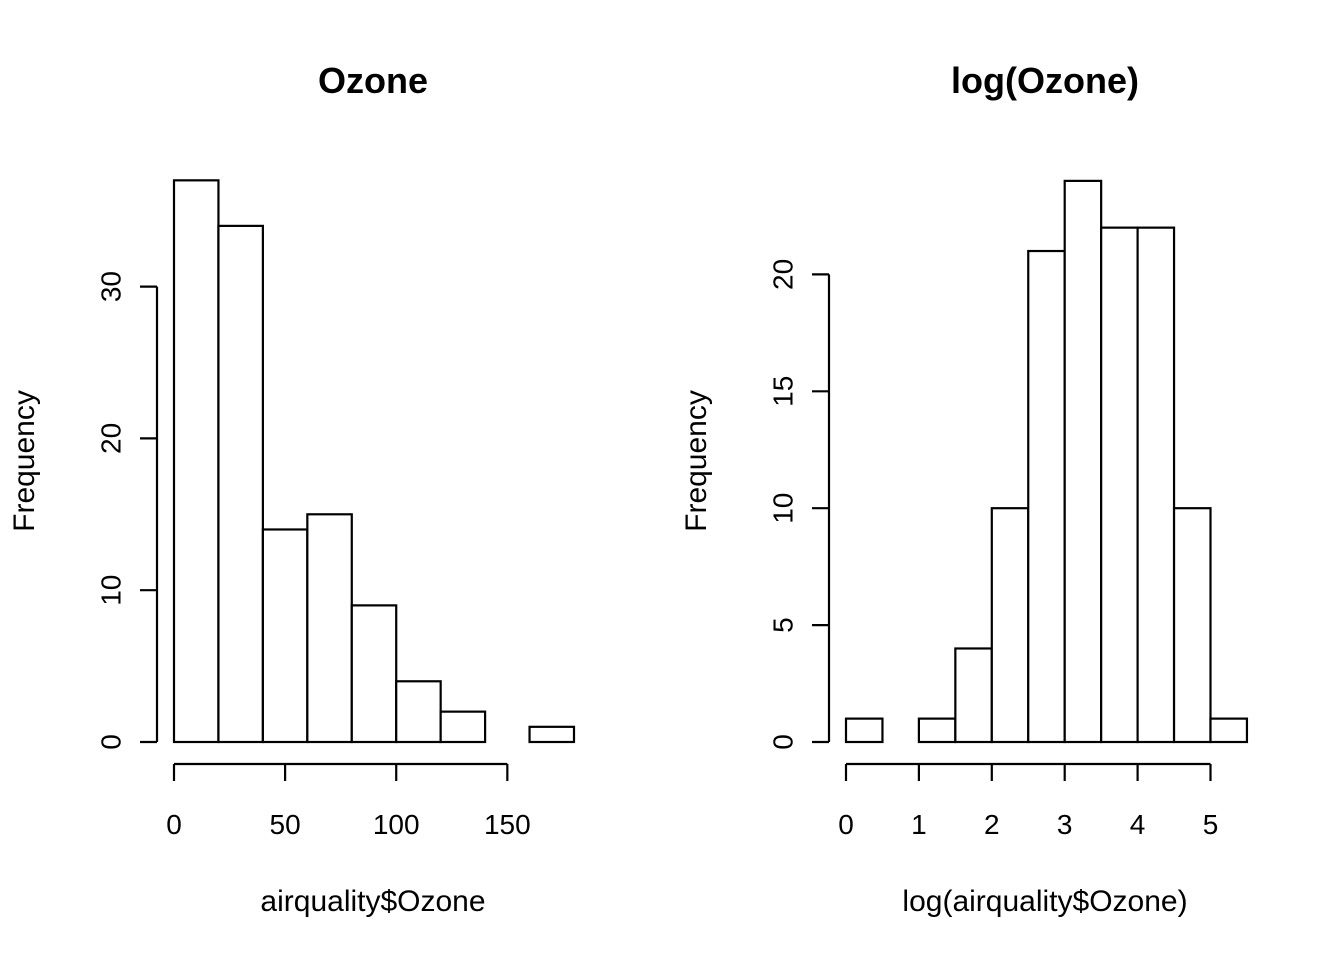 The image size is (1344, 960). What do you see at coordinates (111, 286) in the screenshot?
I see `y-tick-label: 30` at bounding box center [111, 286].